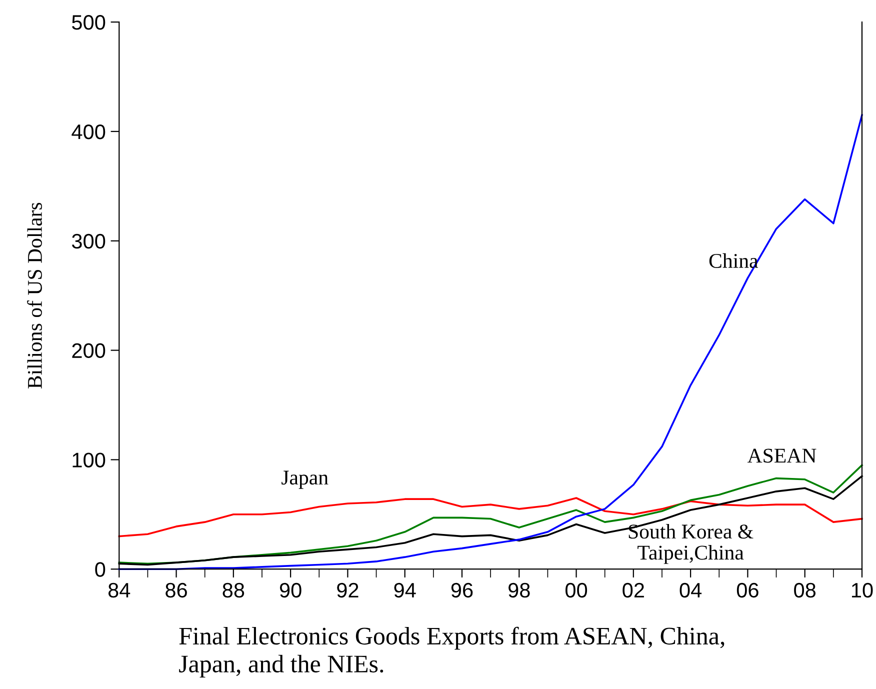  What do you see at coordinates (347, 590) in the screenshot?
I see `x-tick-label: 92` at bounding box center [347, 590].